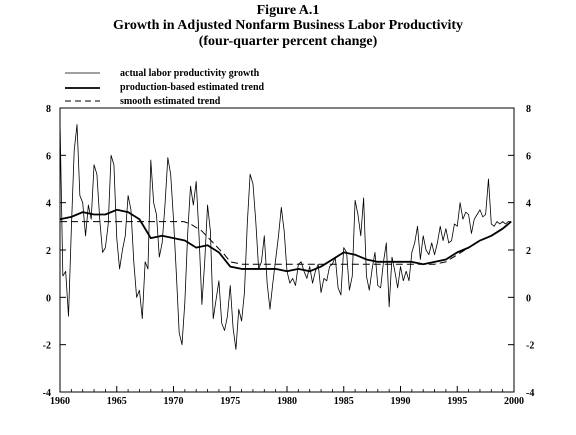 The width and height of the screenshot is (576, 435). I want to click on x-tick-label: 1965, so click(117, 401).